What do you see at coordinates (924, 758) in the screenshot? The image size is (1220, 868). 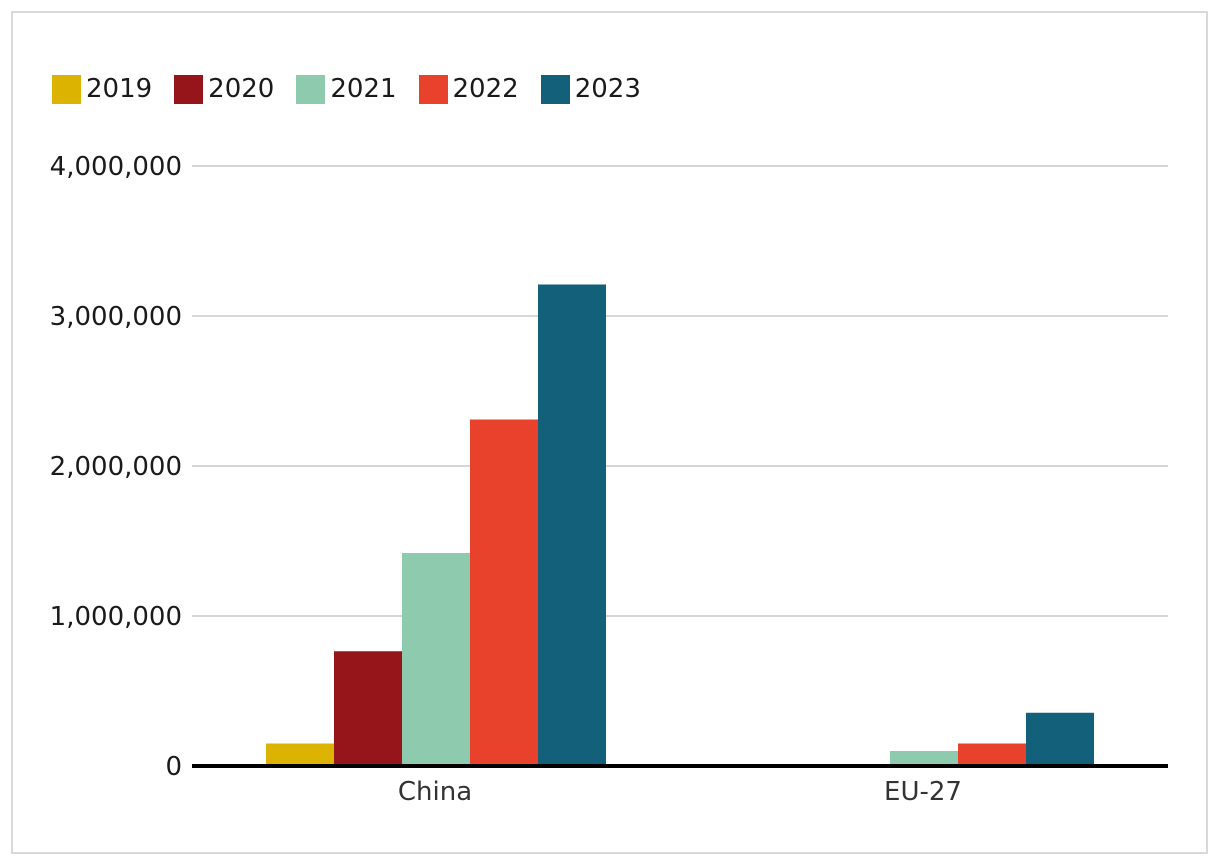 I see `bar-eu-27-2021` at bounding box center [924, 758].